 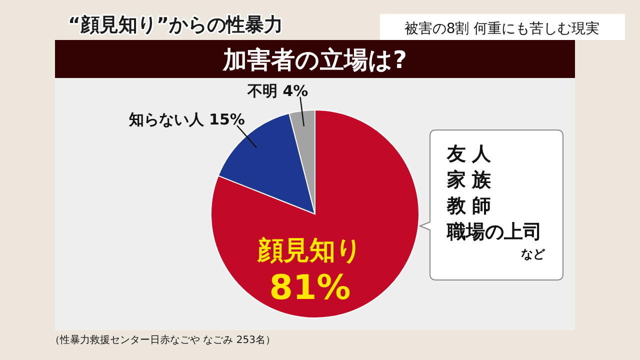 I want to click on chart-subtitle: “顔見知り”からの性暴力, so click(x=175, y=25).